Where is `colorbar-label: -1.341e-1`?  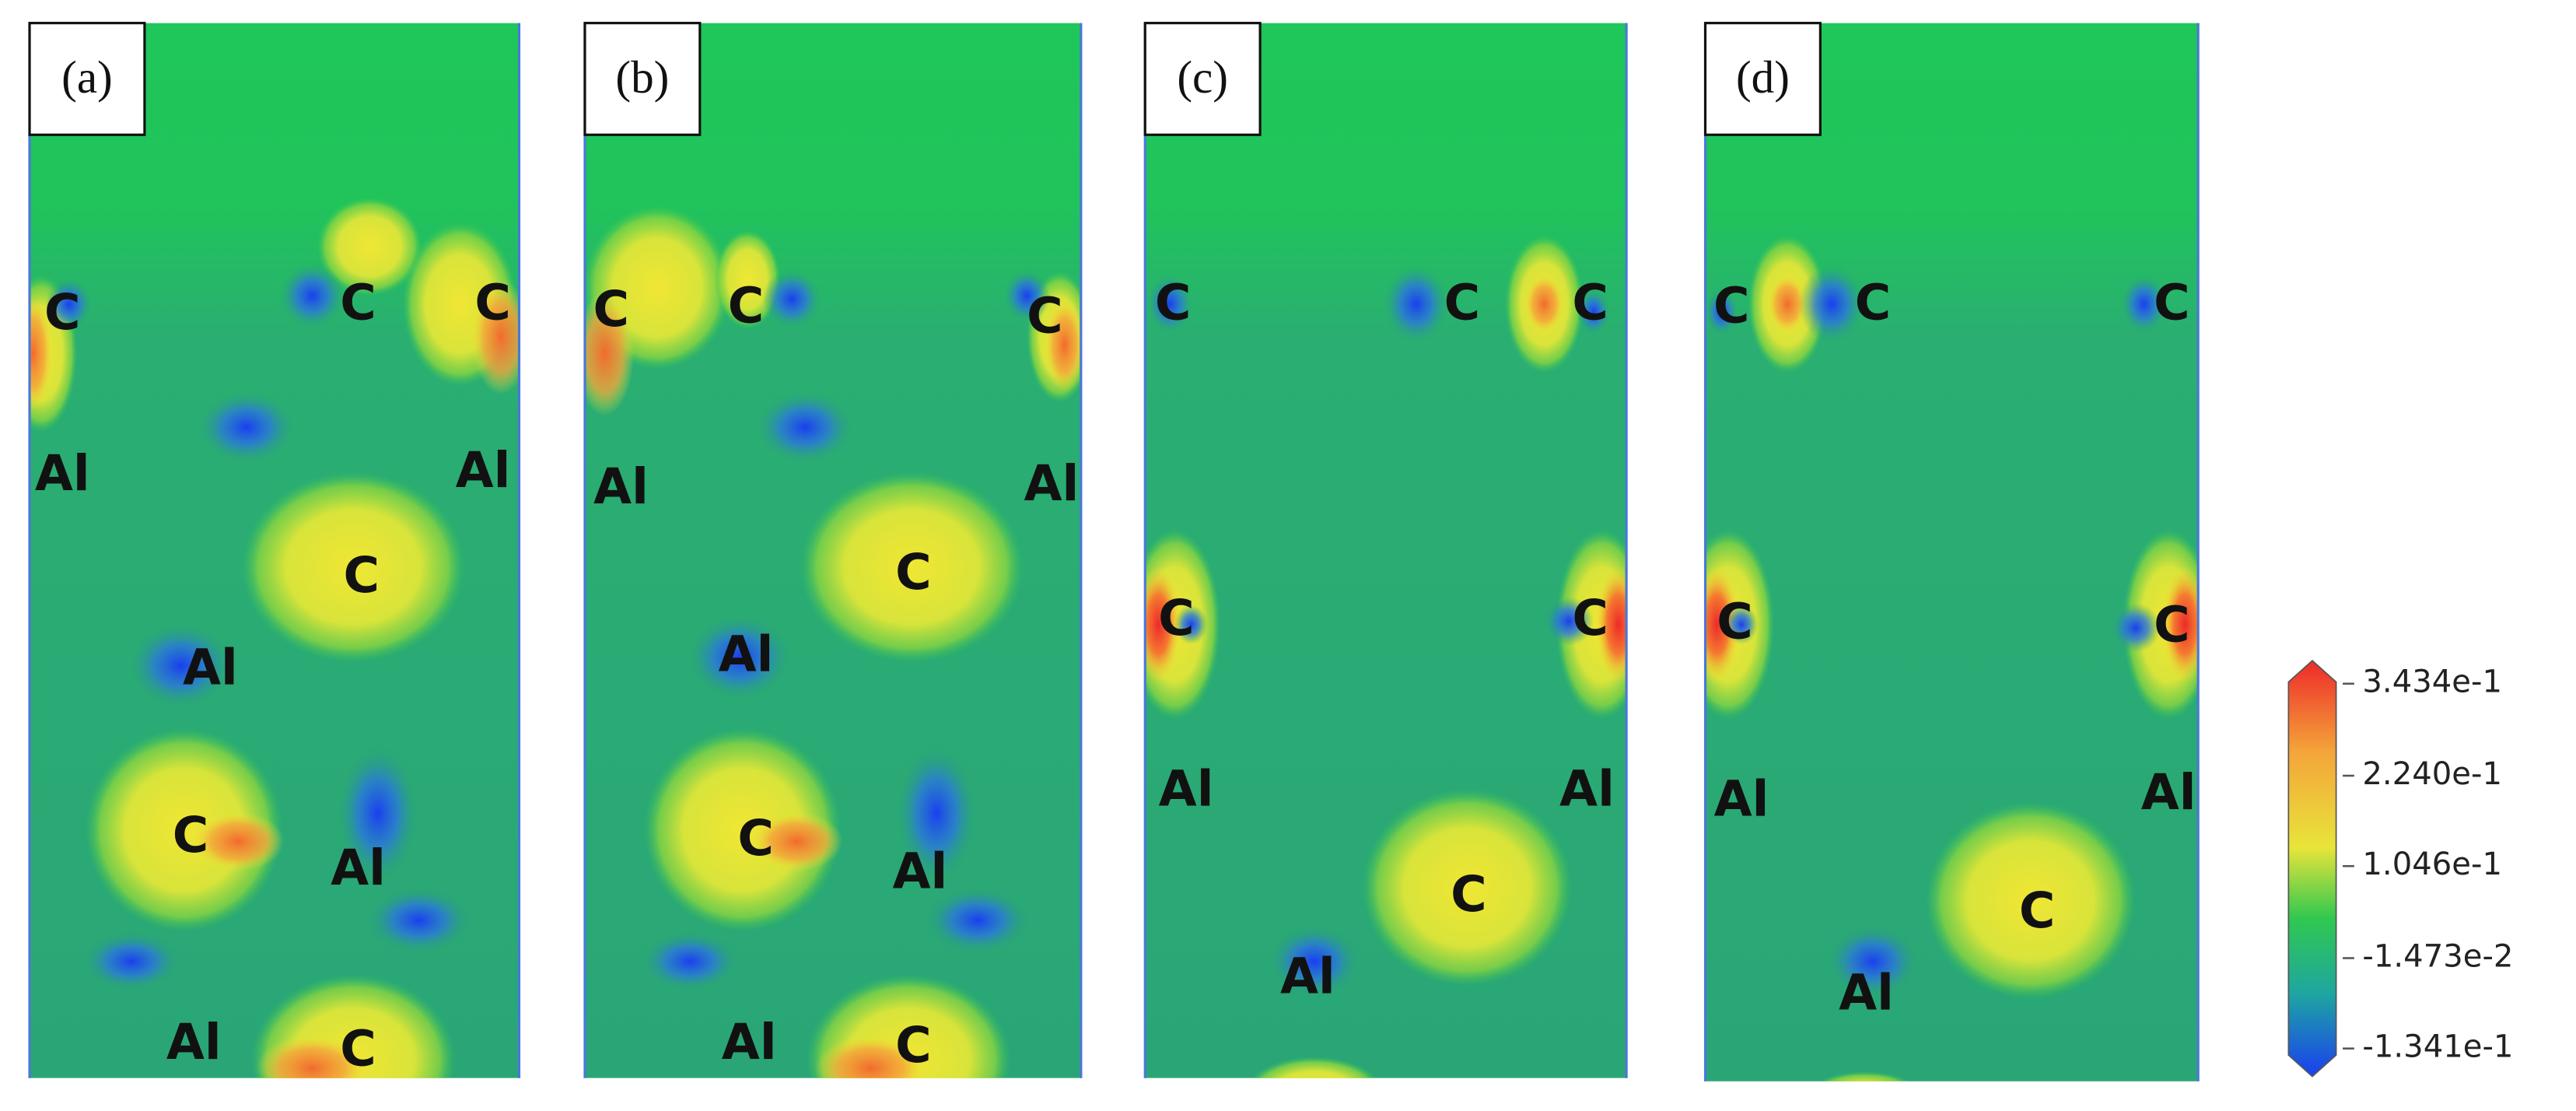 colorbar-label: -1.341e-1 is located at coordinates (2437, 1047).